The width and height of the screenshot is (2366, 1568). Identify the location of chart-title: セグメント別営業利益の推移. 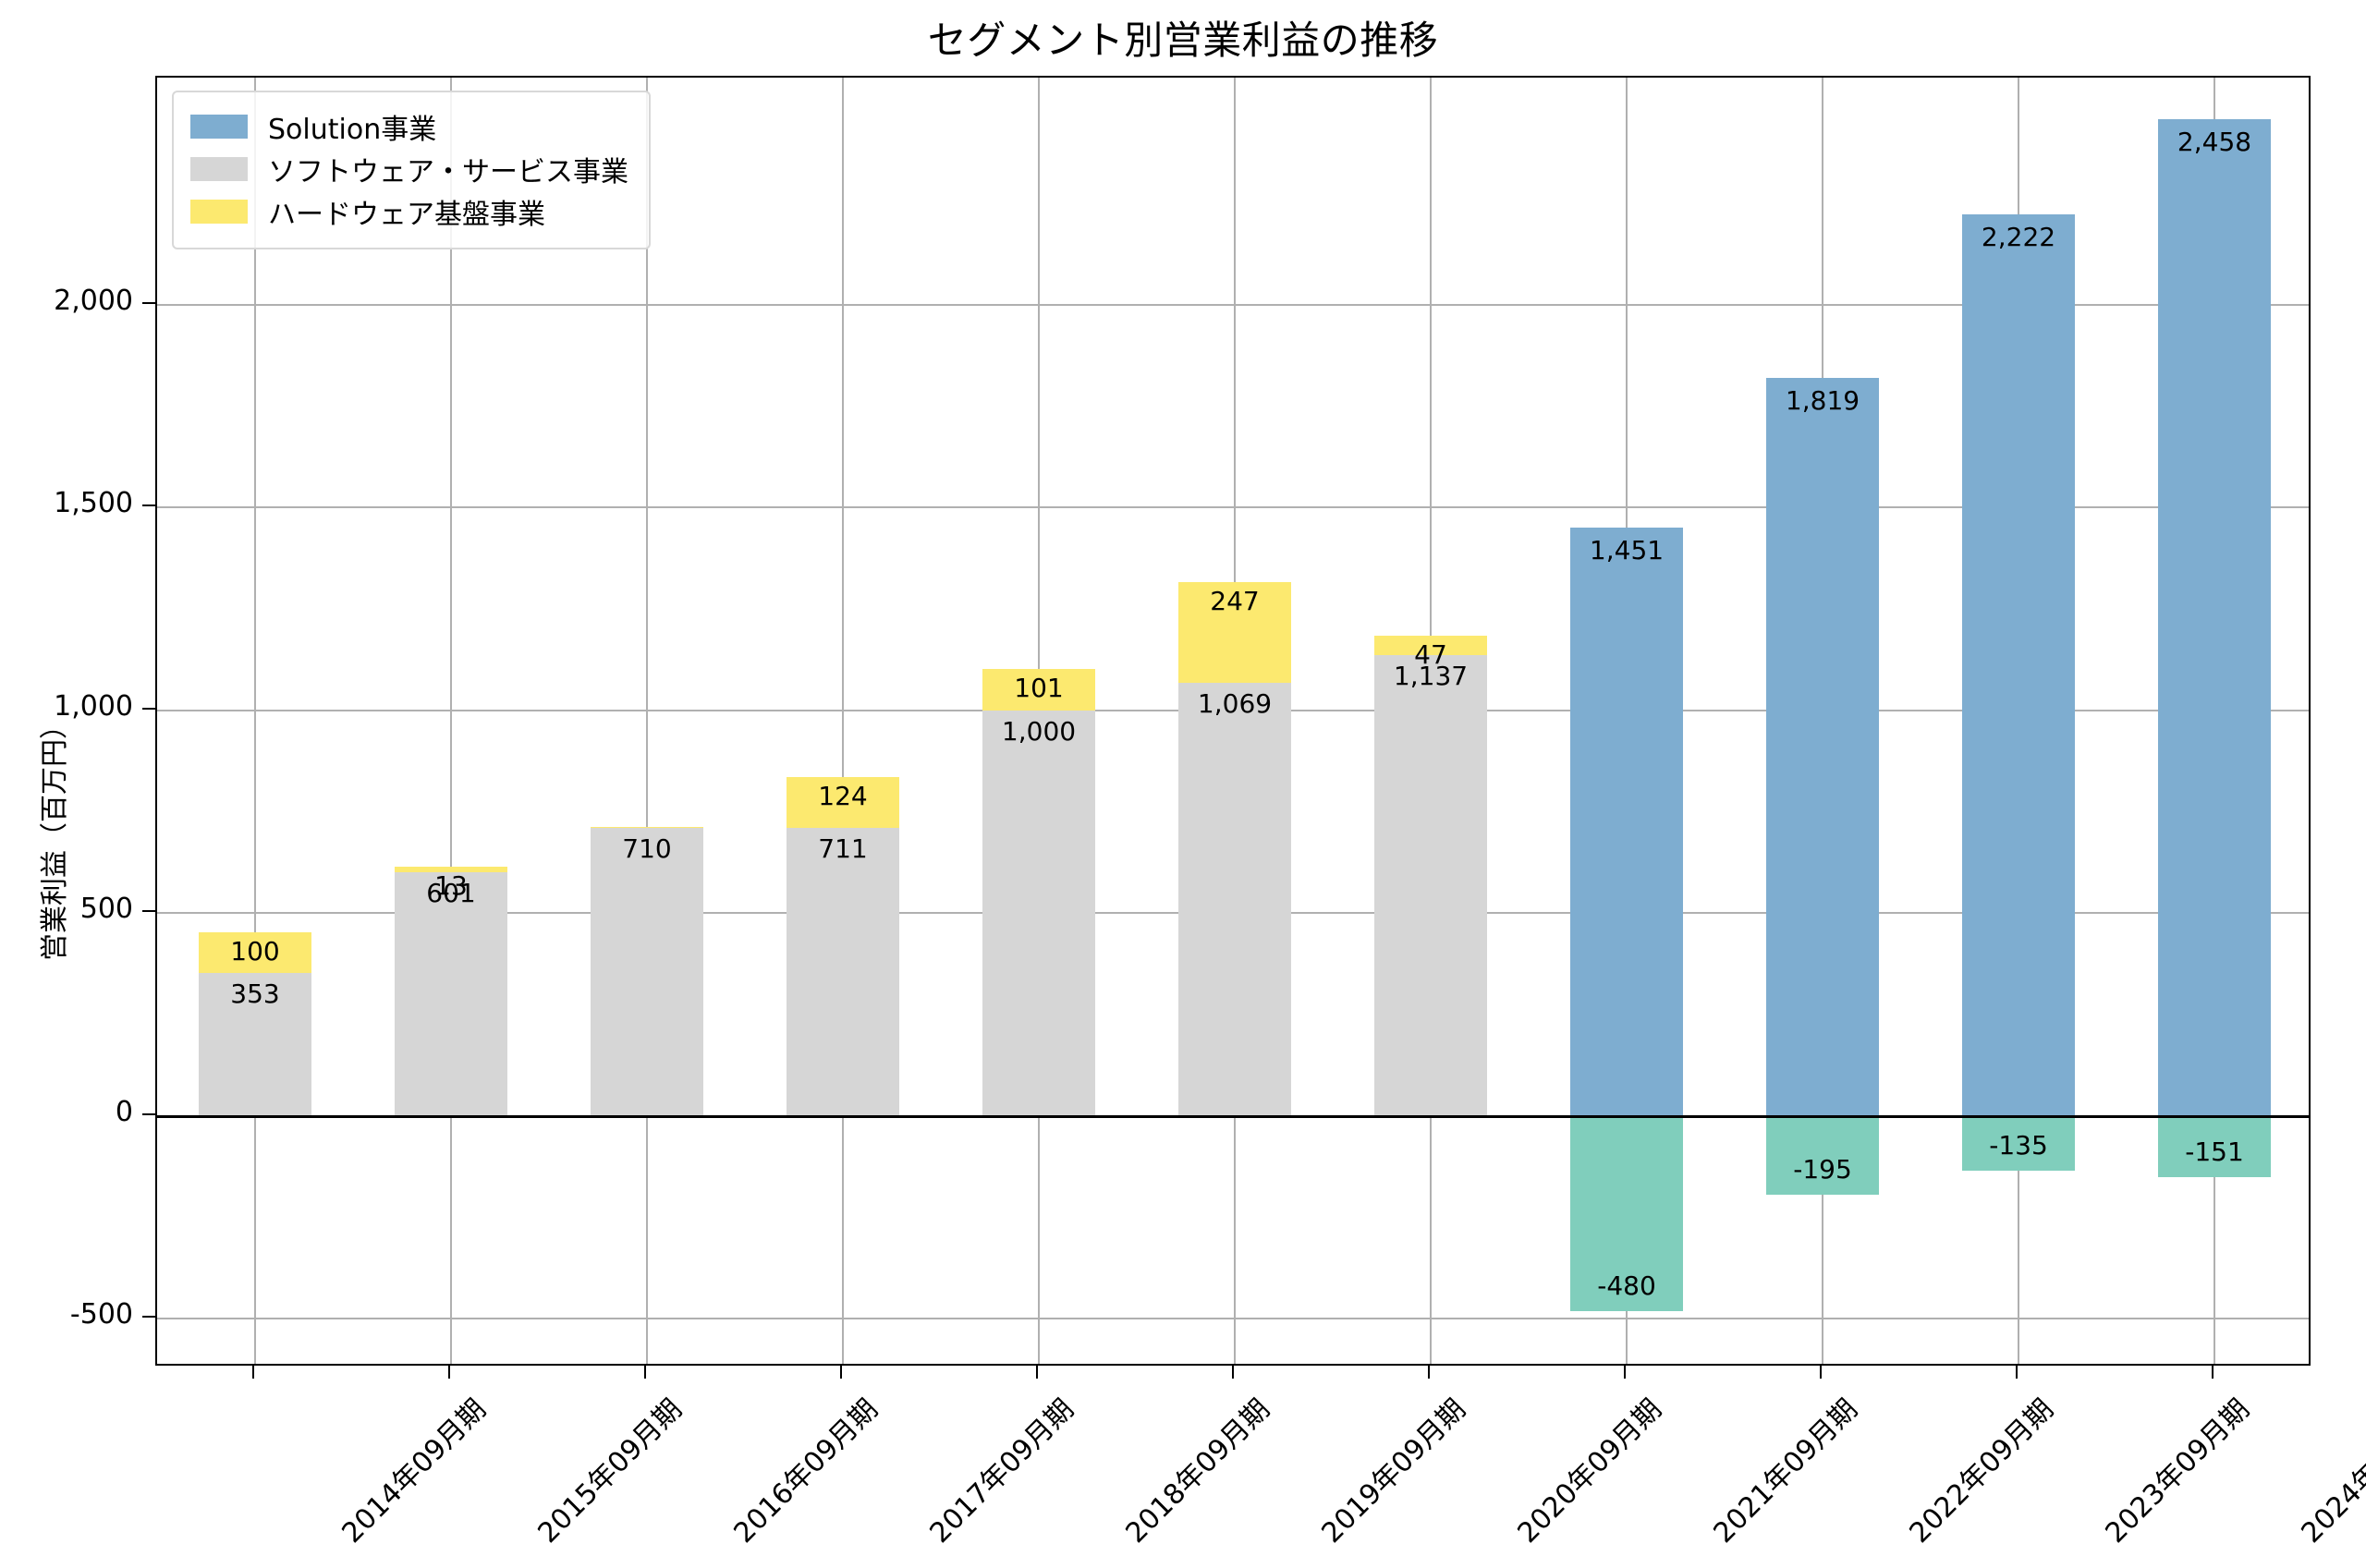
(1183, 40).